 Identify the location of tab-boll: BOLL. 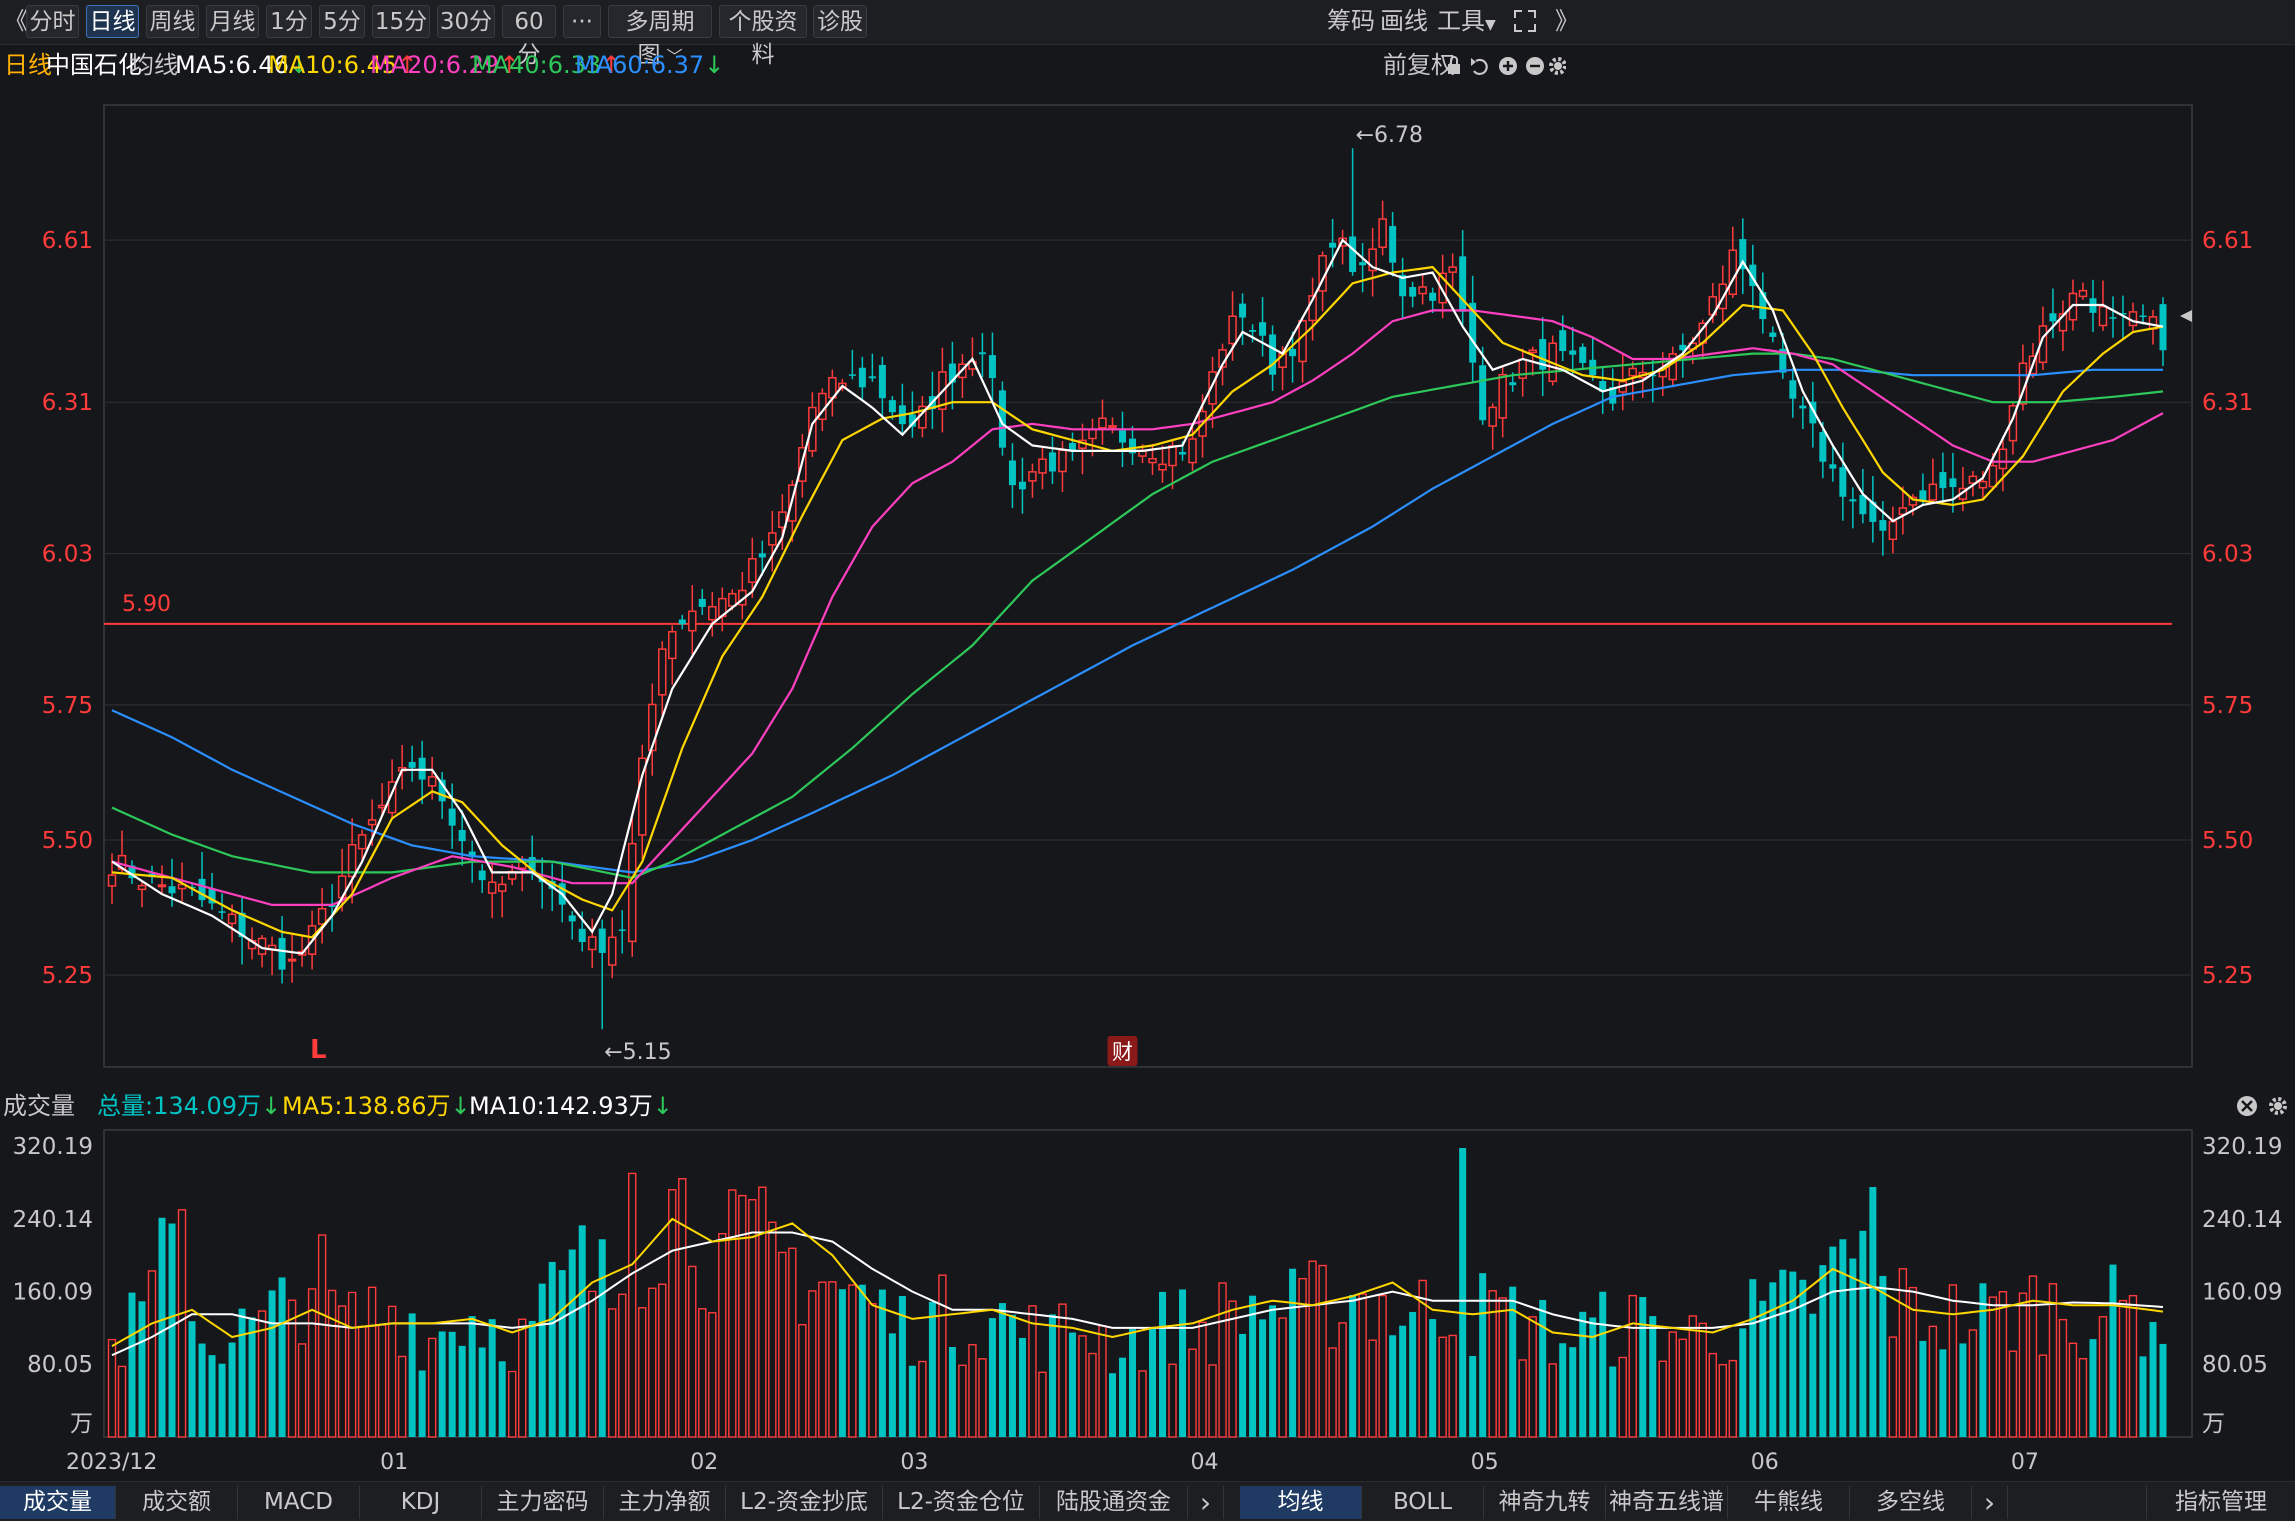
(1423, 1502).